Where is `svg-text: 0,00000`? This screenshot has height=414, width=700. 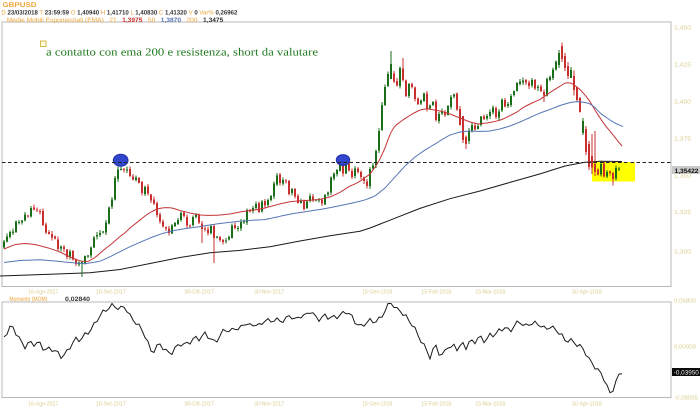 svg-text: 0,00000 is located at coordinates (685, 347).